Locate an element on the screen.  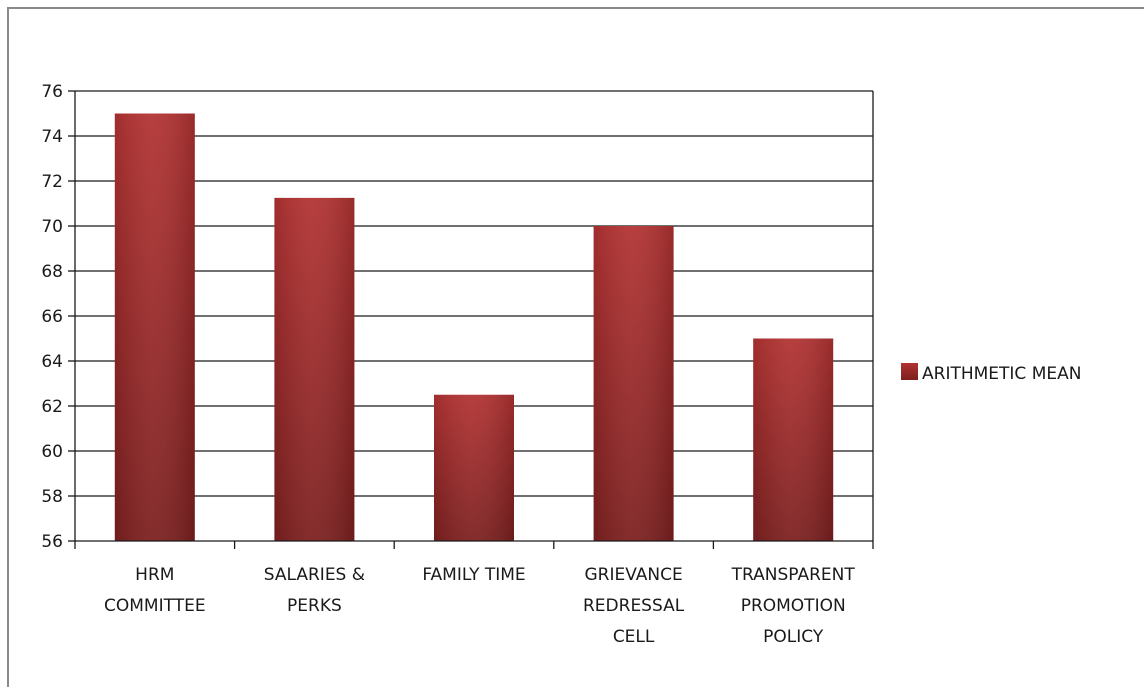
y-tick-label: 58 is located at coordinates (52, 497).